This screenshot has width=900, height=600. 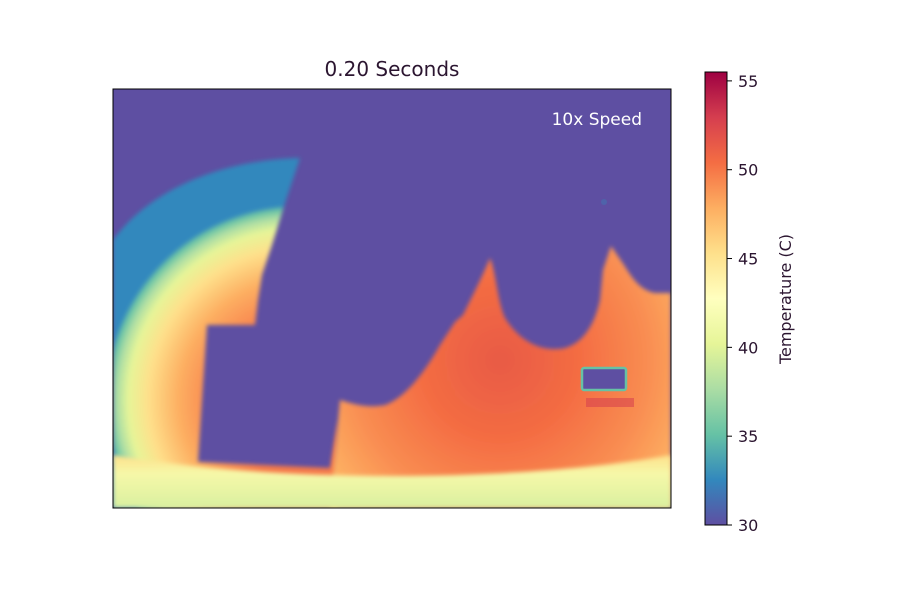 What do you see at coordinates (748, 170) in the screenshot?
I see `colorbar-tick-label: 50` at bounding box center [748, 170].